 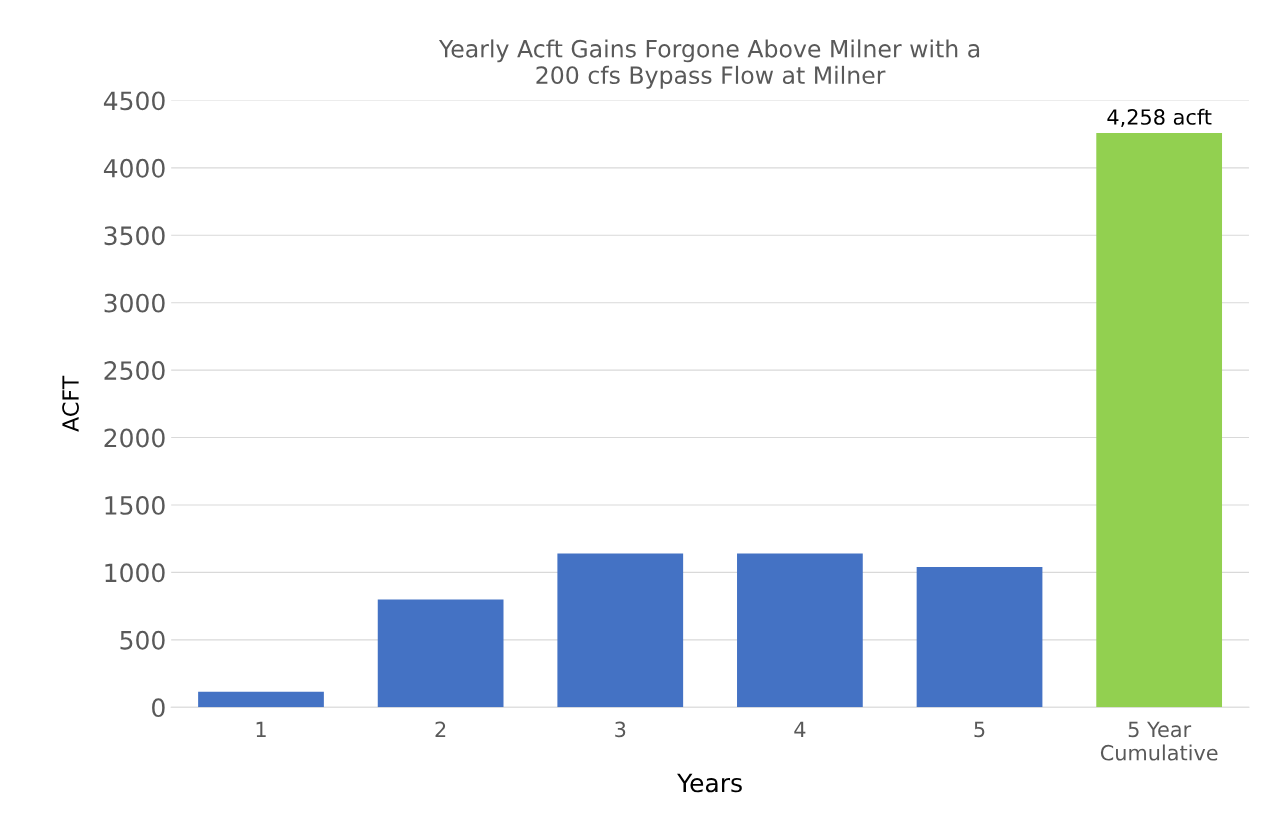 I want to click on y-tick-label: 2500, so click(x=134, y=370).